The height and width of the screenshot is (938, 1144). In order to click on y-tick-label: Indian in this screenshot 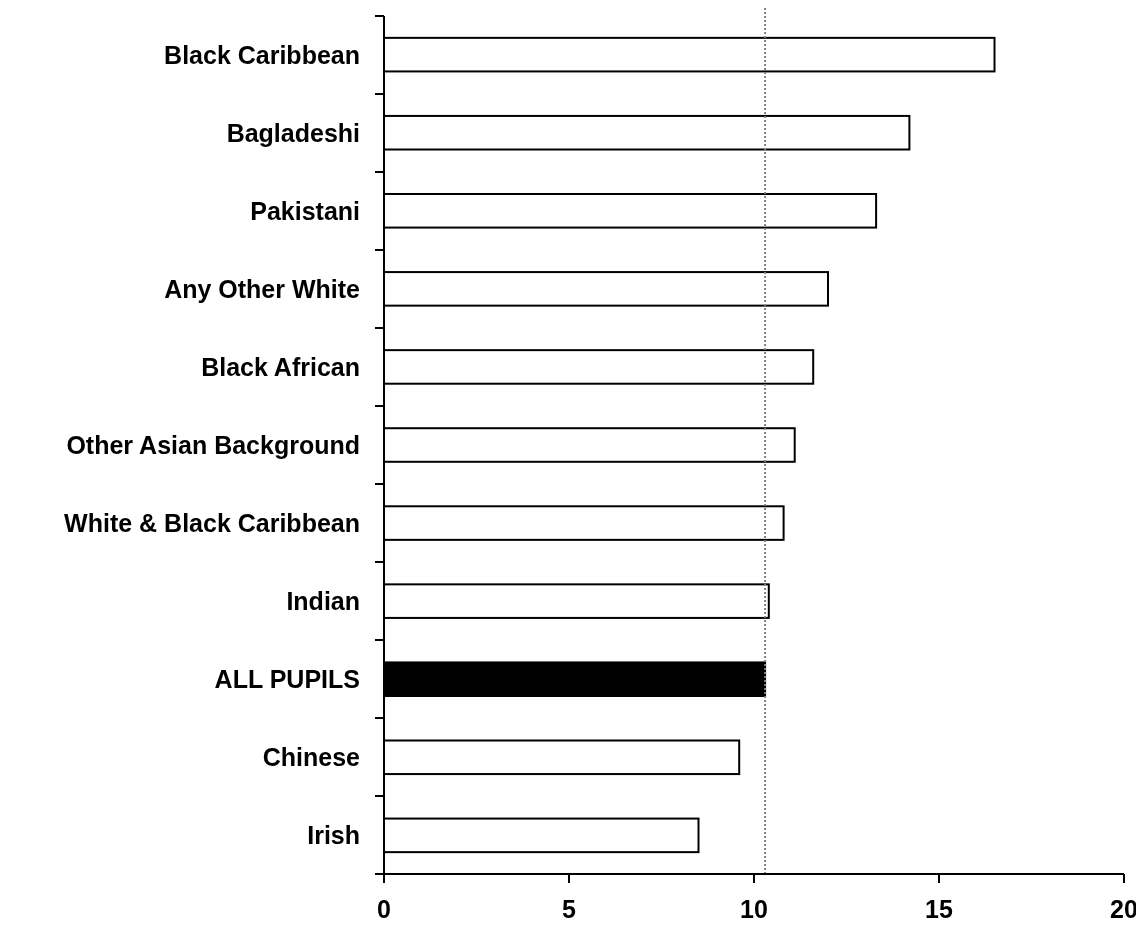, I will do `click(323, 601)`.